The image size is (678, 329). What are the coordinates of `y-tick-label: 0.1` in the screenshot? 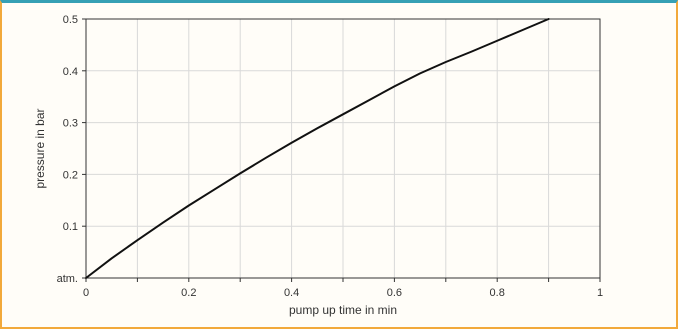 It's located at (70, 227).